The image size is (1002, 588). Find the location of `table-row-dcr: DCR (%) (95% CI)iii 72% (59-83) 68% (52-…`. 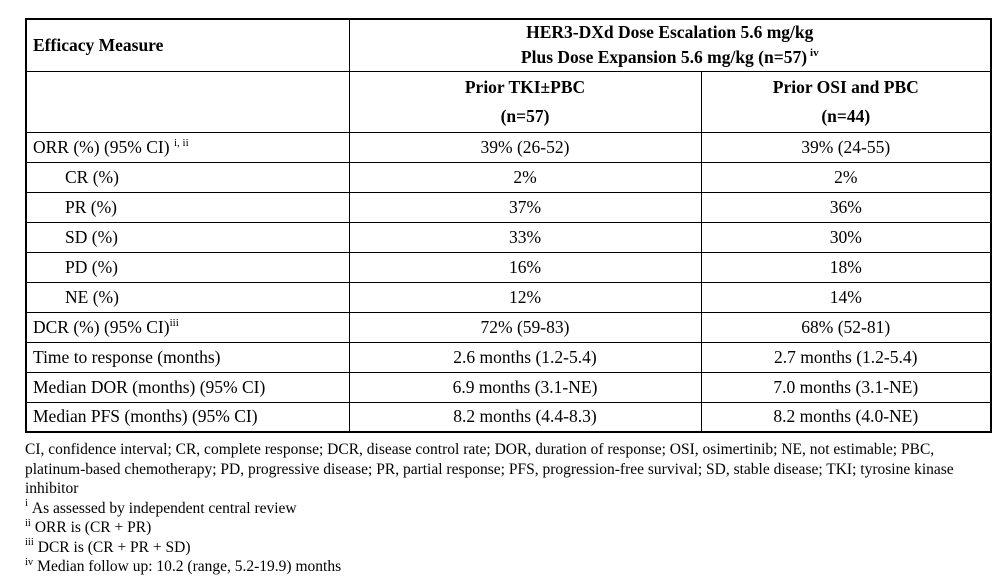

table-row-dcr: DCR (%) (95% CI)iii 72% (59-83) 68% (52-… is located at coordinates (508, 327).